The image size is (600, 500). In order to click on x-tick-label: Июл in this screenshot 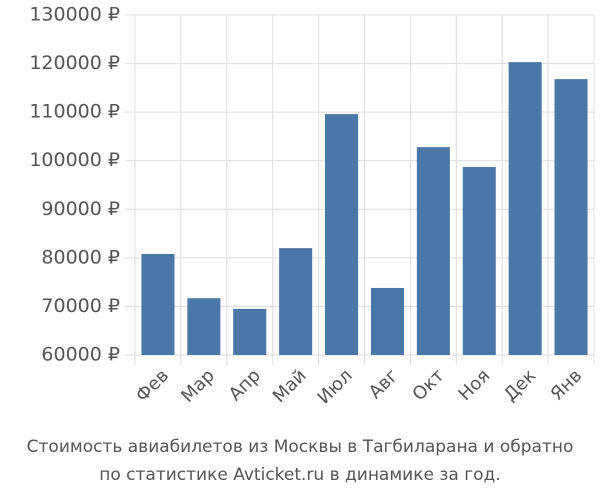, I will do `click(334, 386)`.